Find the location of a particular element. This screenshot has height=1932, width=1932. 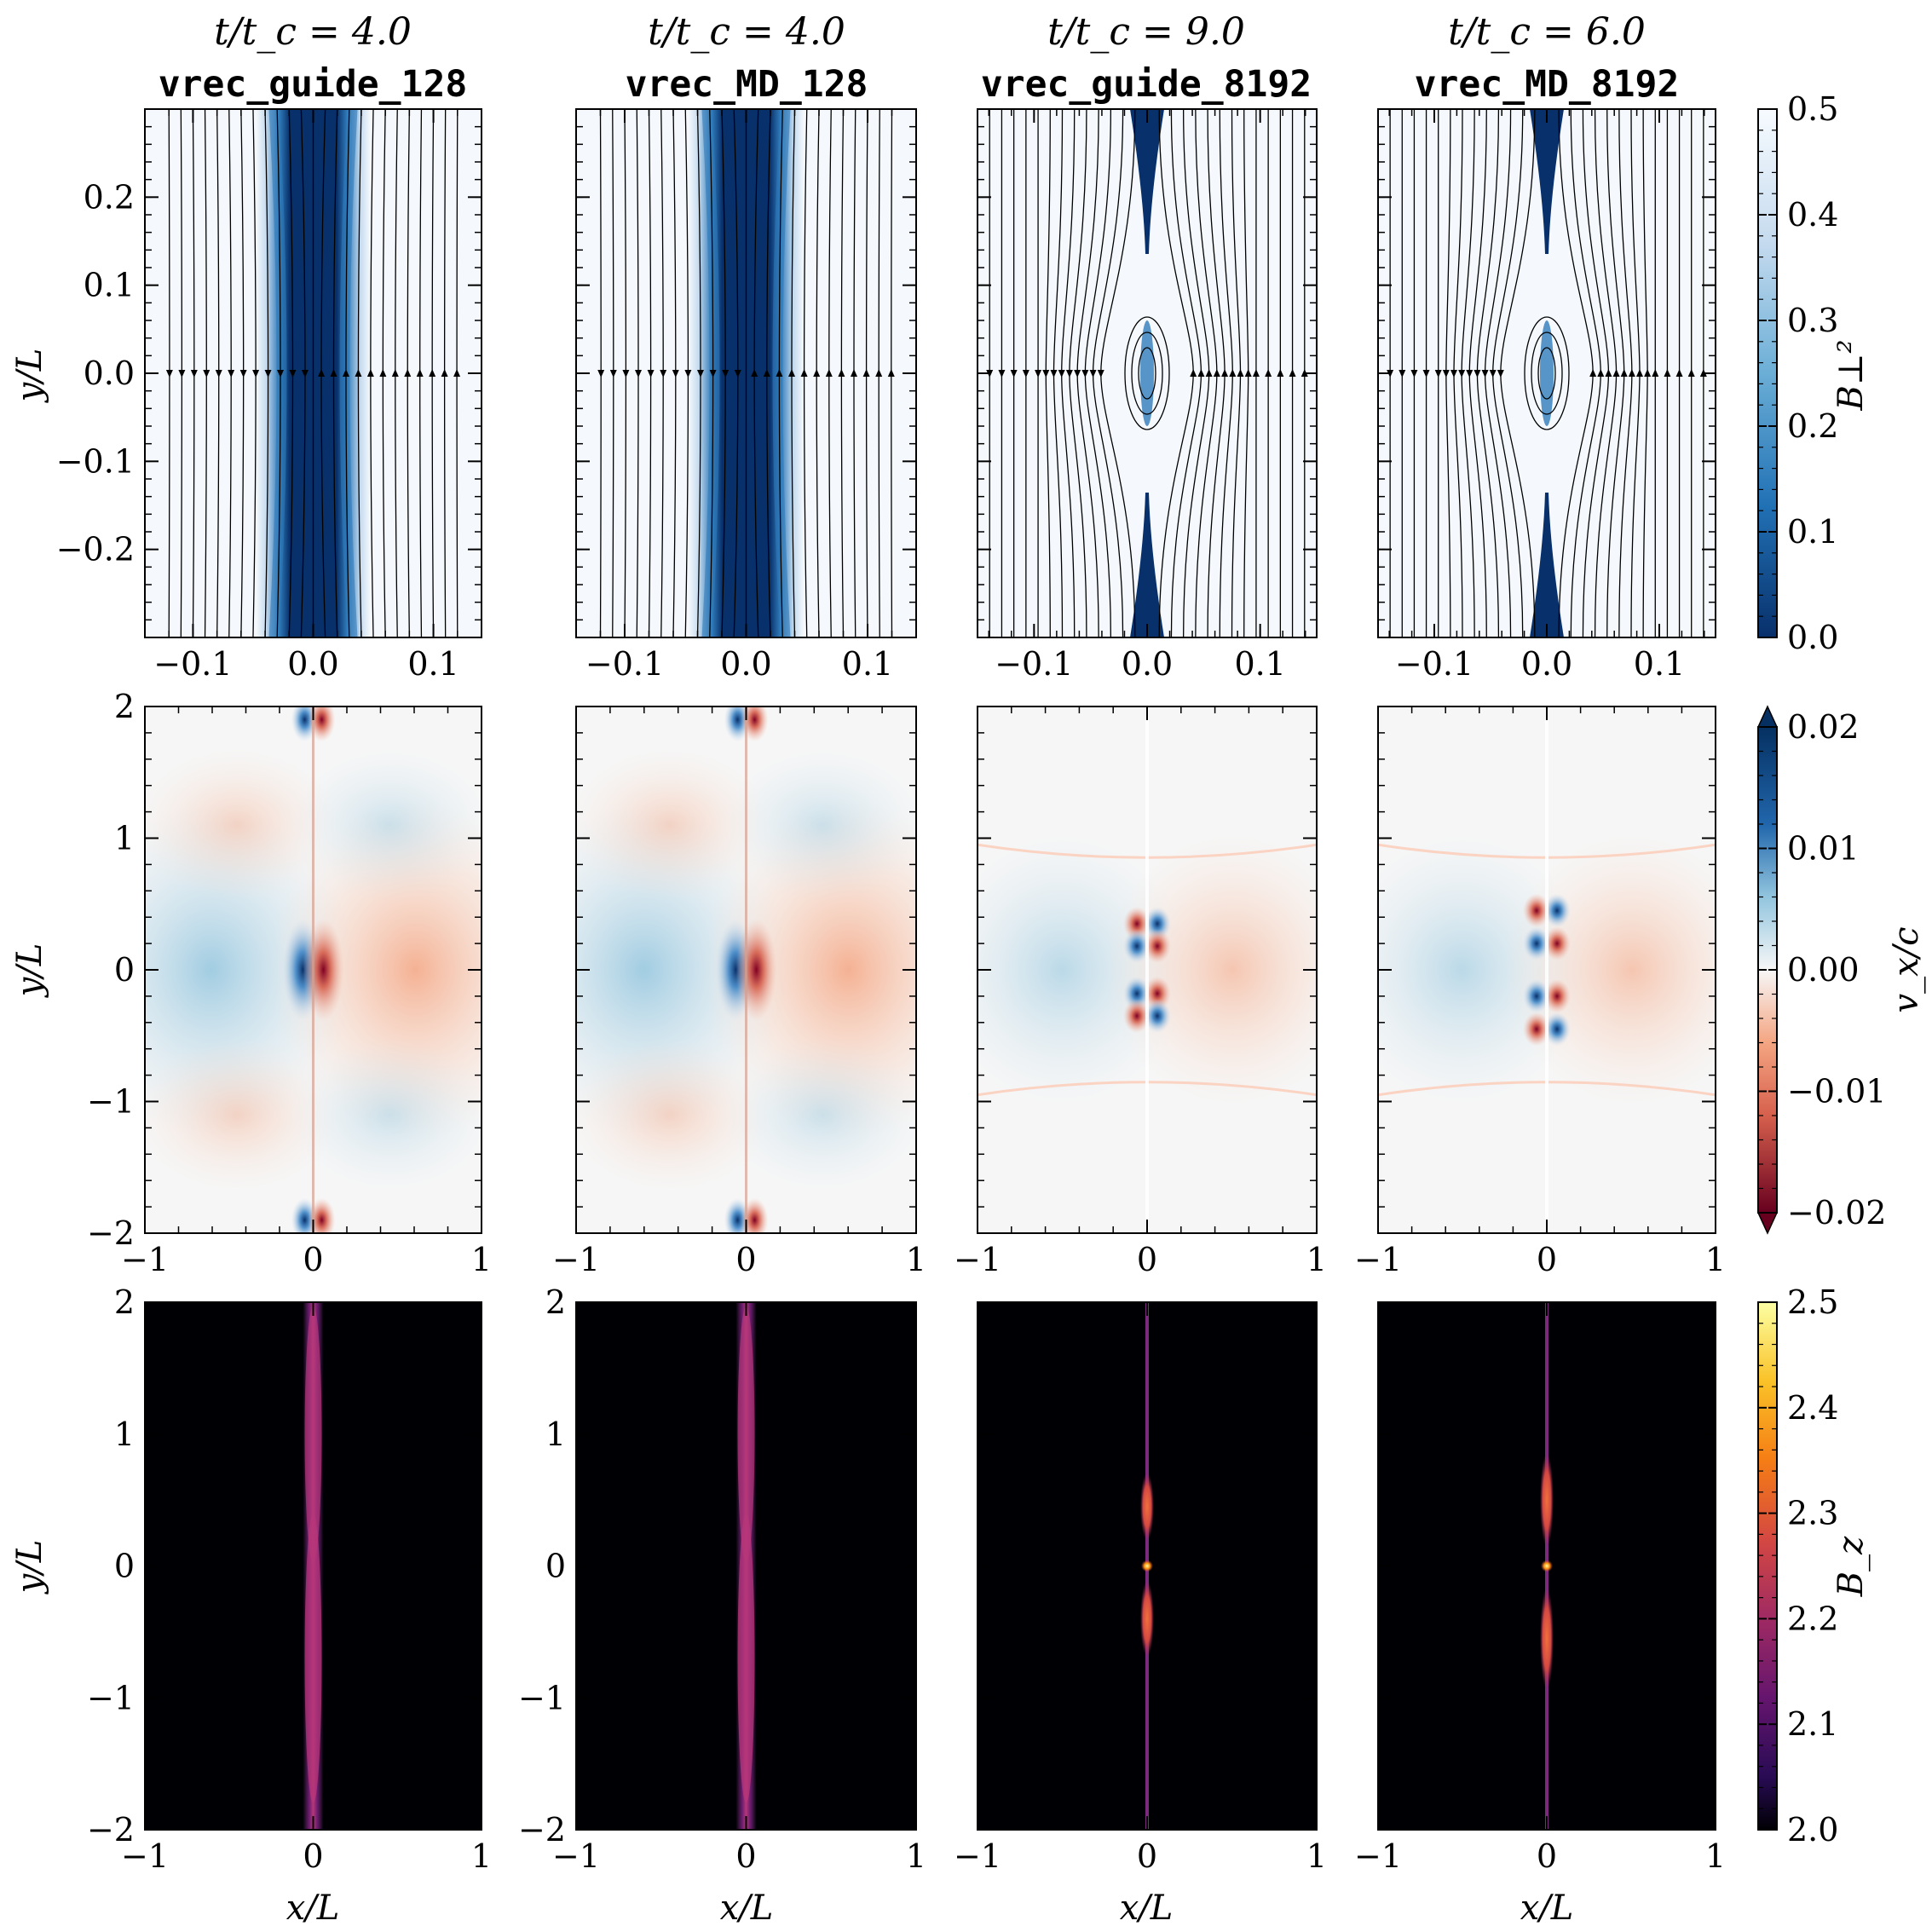

panel-bperp-col2: −0.1 0.0 0.1 is located at coordinates (746, 395).